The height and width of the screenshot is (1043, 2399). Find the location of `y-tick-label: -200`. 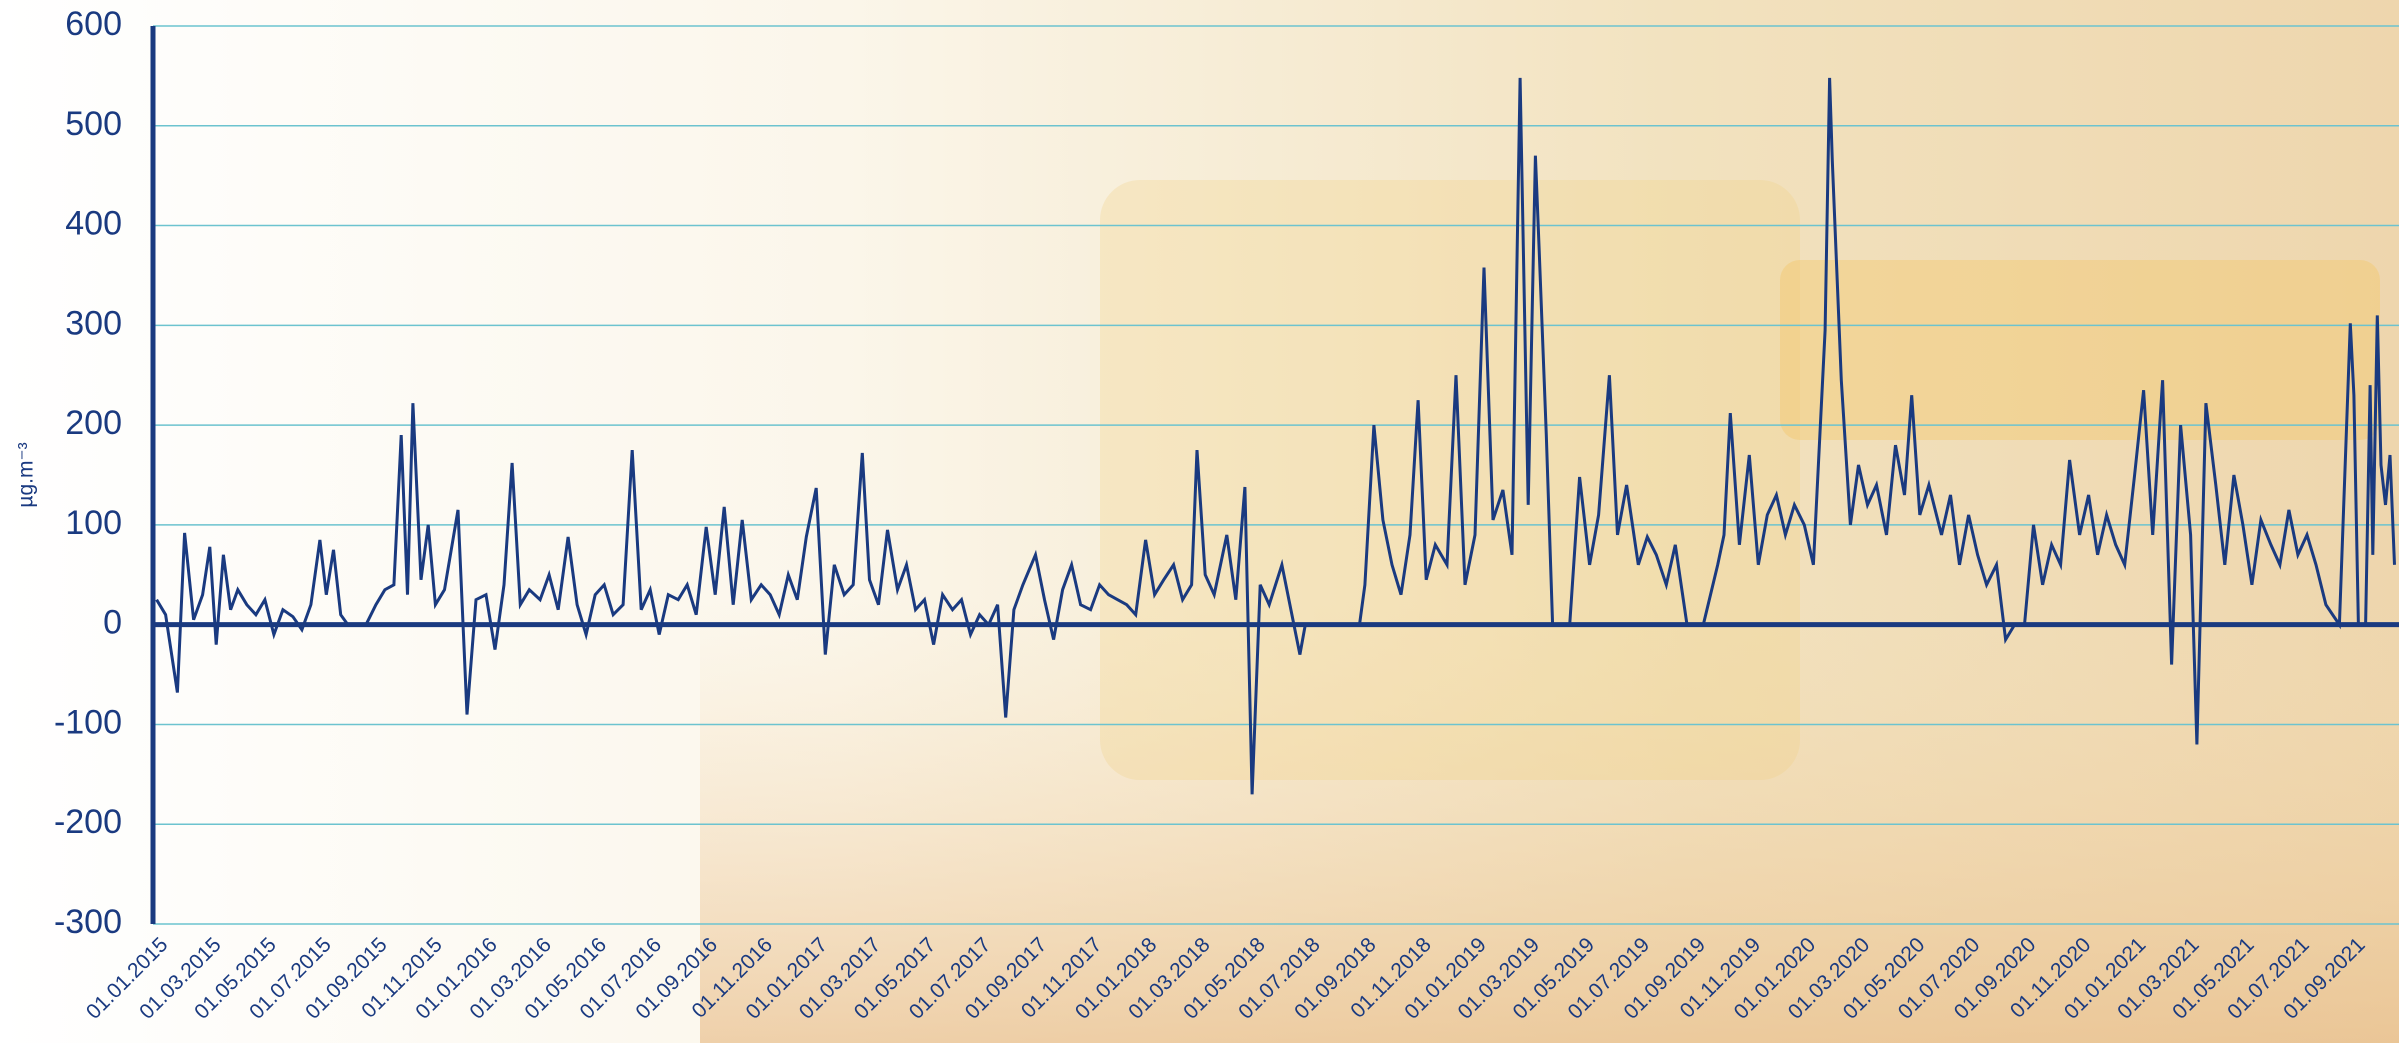

y-tick-label: -200 is located at coordinates (88, 822).